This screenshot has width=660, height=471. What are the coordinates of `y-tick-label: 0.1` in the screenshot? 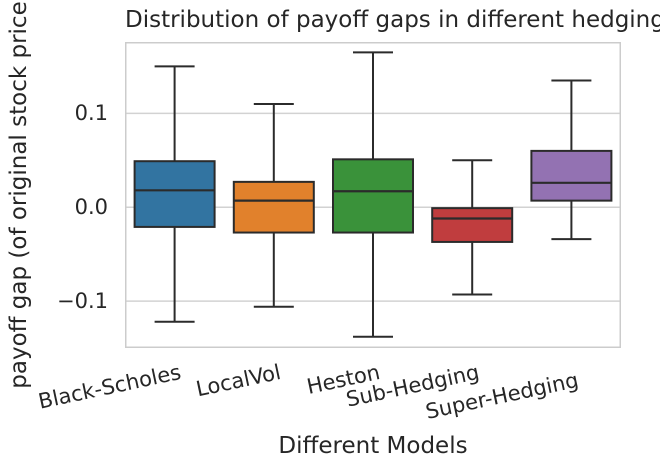 It's located at (91, 113).